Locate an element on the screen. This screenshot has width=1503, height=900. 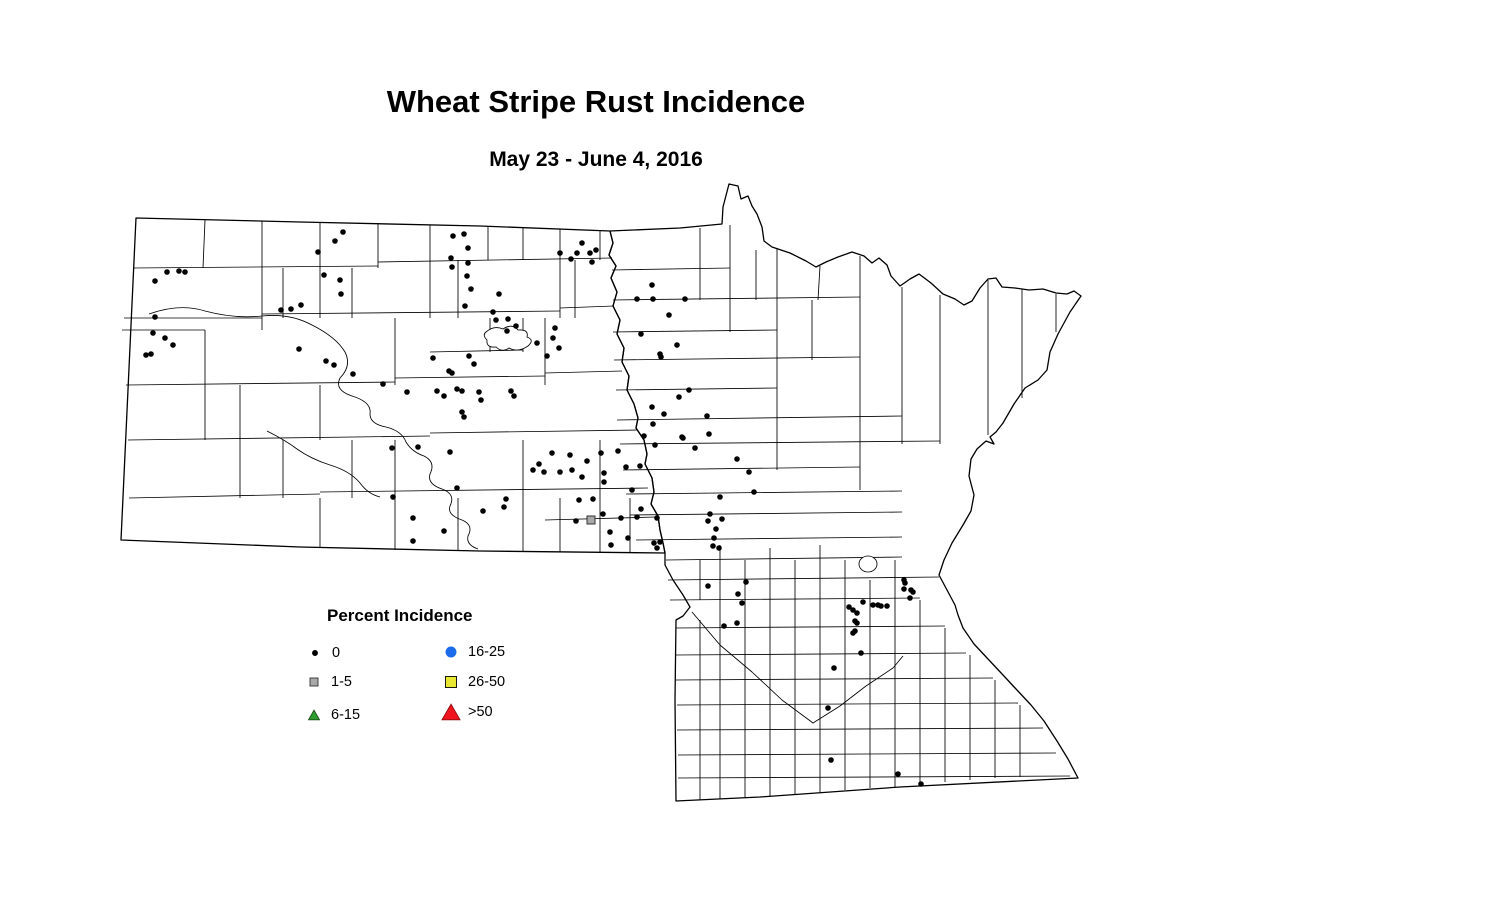
legend-blue-circle-icon is located at coordinates (451, 652).